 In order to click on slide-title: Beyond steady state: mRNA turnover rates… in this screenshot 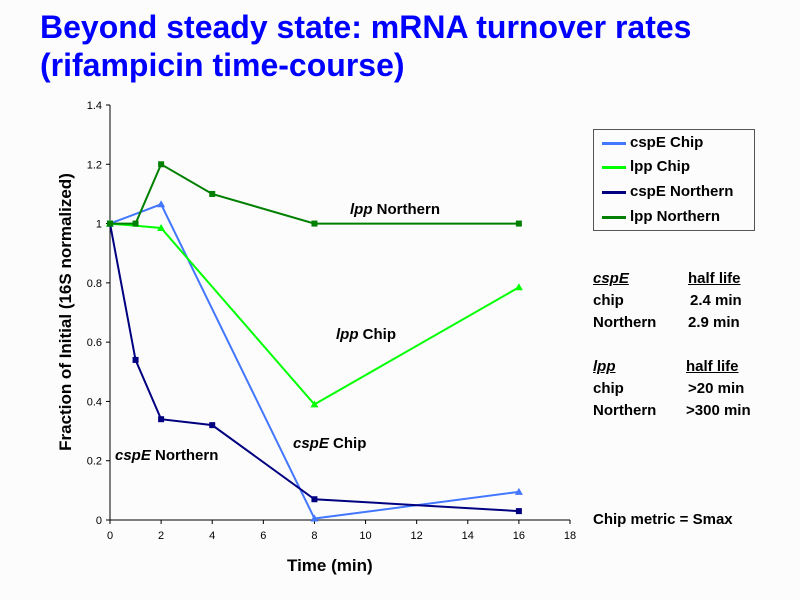, I will do `click(365, 46)`.